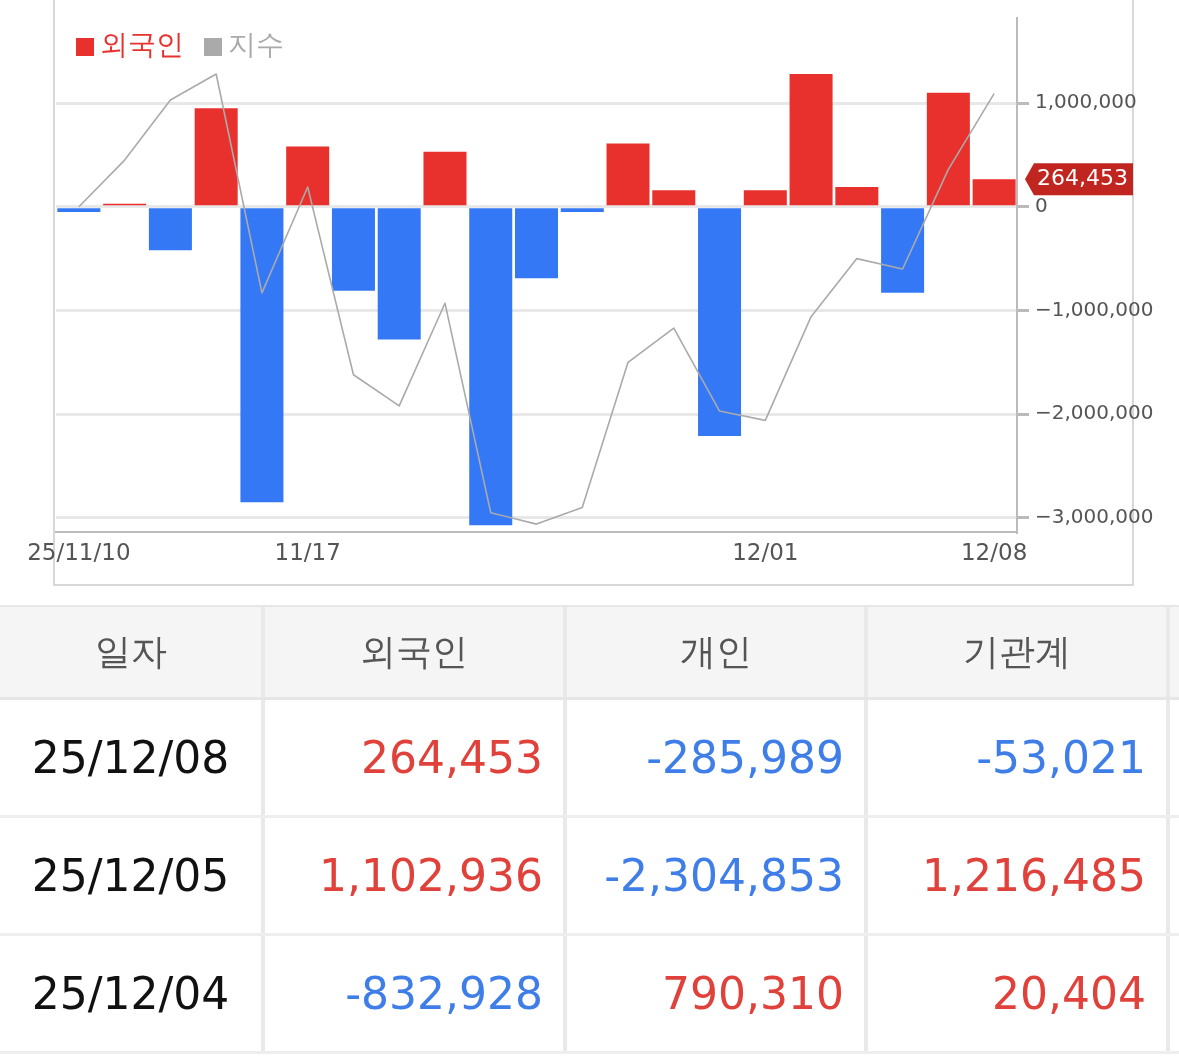  What do you see at coordinates (132, 875) in the screenshot?
I see `y-tick-label: 25/12/05` at bounding box center [132, 875].